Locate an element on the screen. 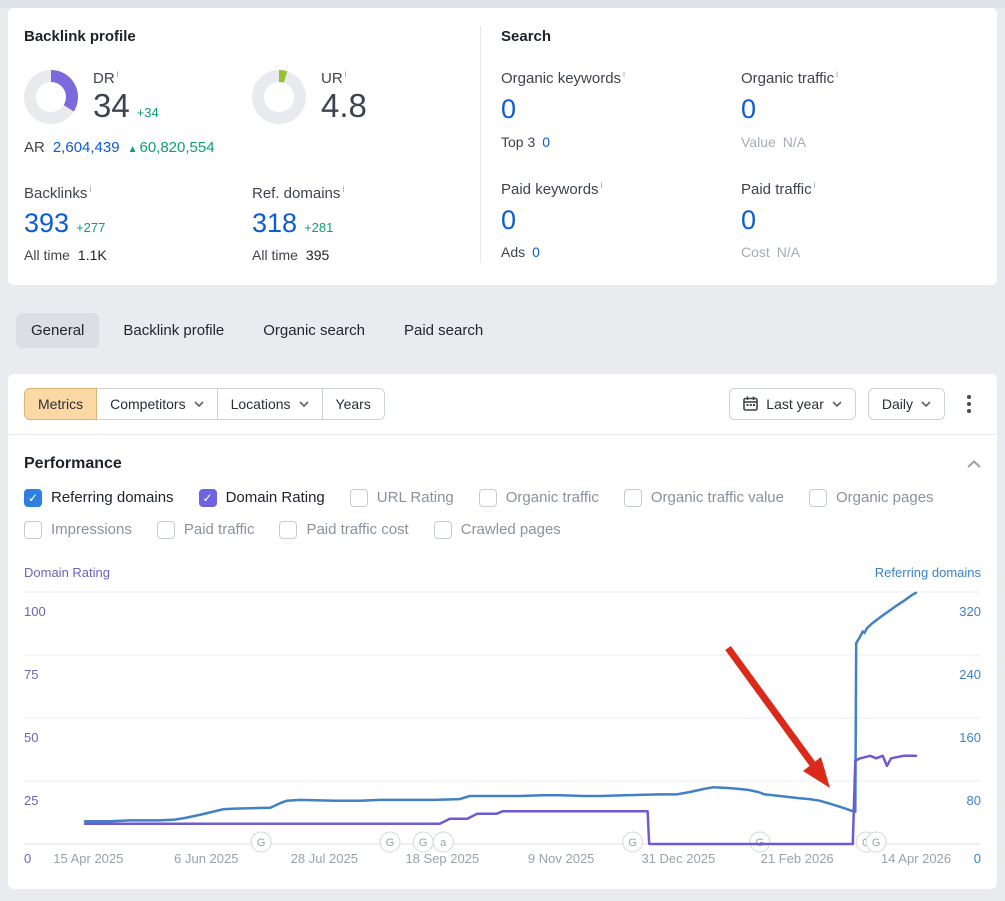 The width and height of the screenshot is (1005, 901). metrics-segment-group: Metrics Competitors Locations Years is located at coordinates (204, 403).